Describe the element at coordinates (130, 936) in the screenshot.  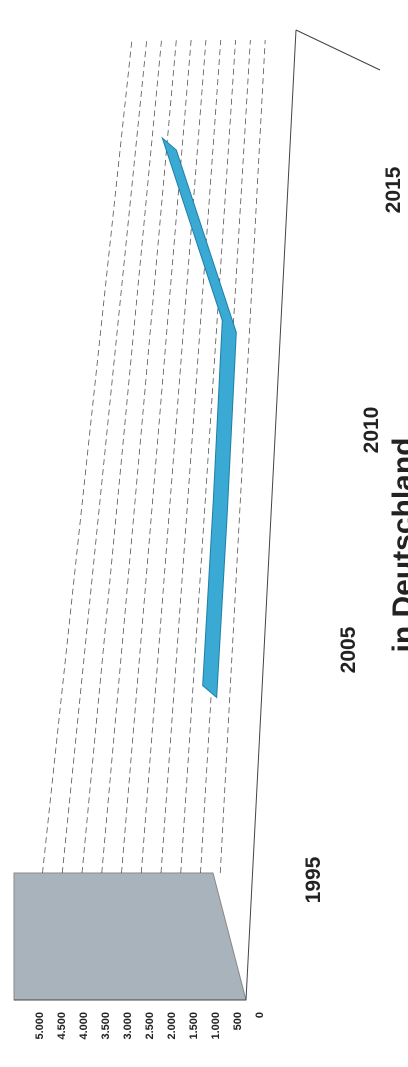
I see `back-wall` at that location.